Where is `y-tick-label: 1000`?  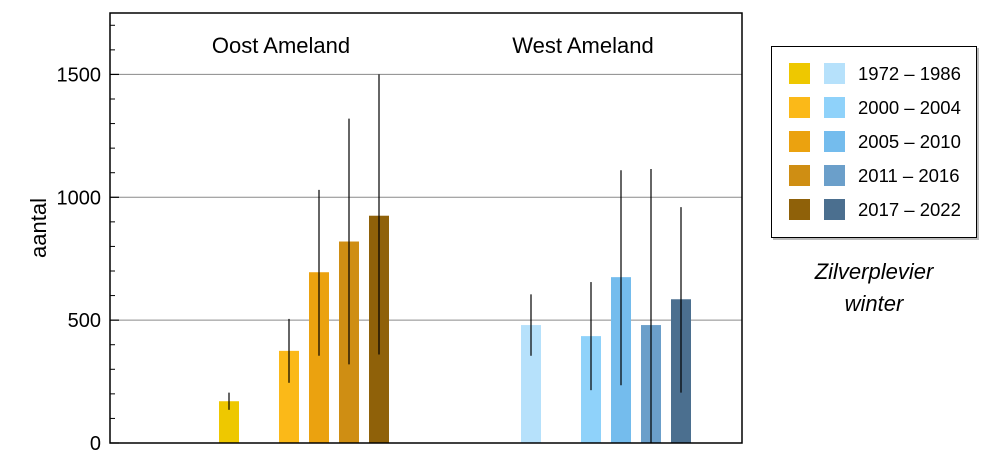
y-tick-label: 1000 is located at coordinates (79, 198).